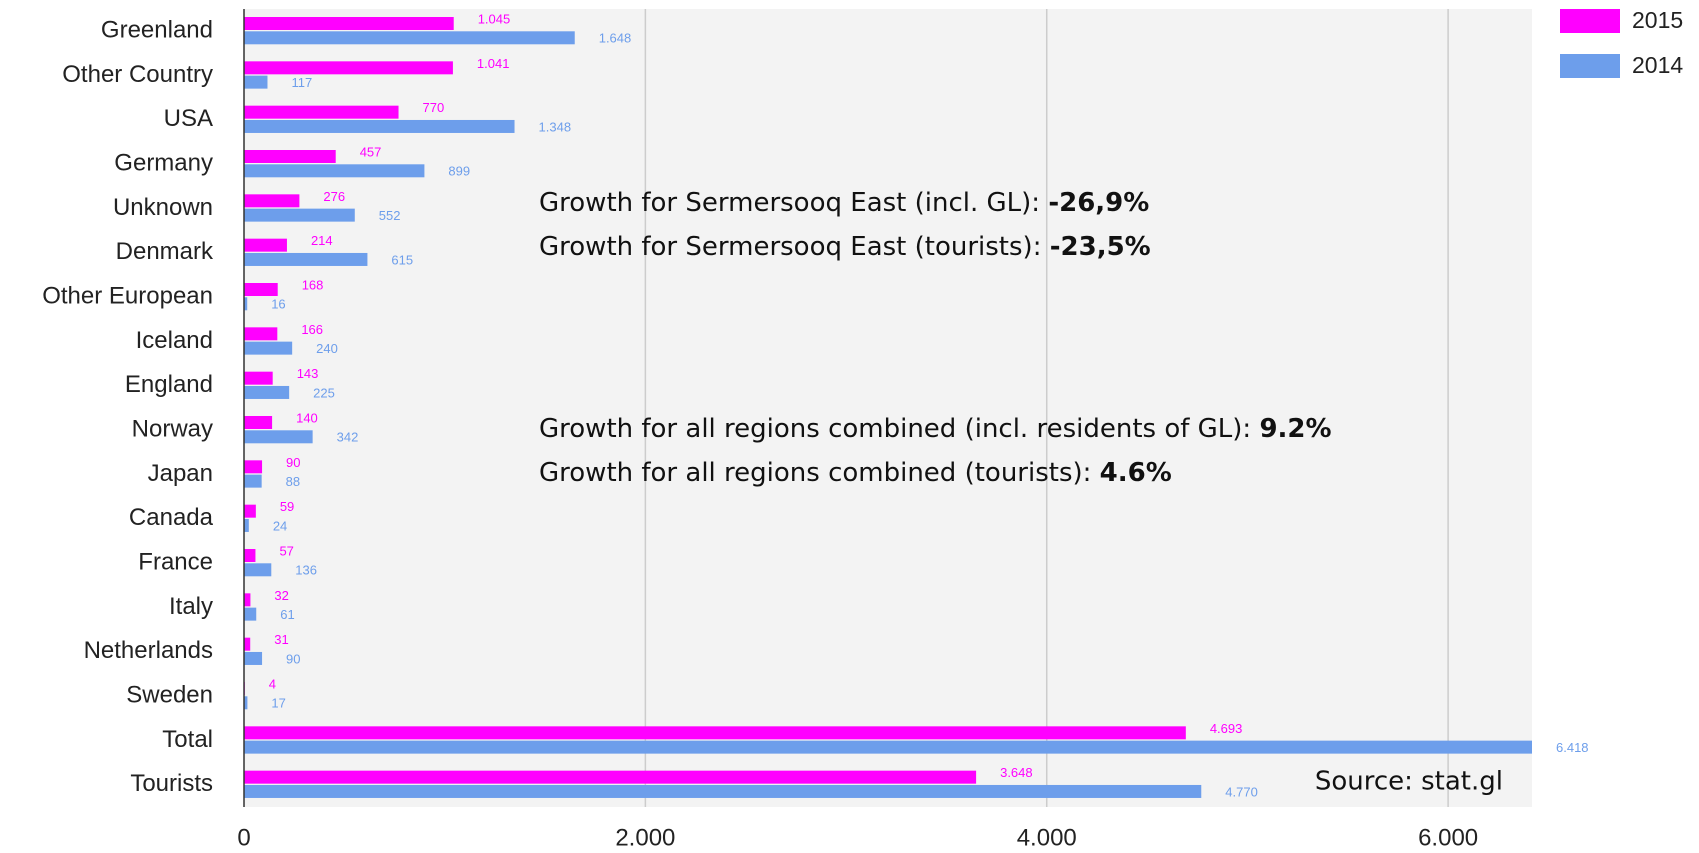 This screenshot has height=853, width=1699. Describe the element at coordinates (281, 639) in the screenshot. I see `data-label: 31` at that location.